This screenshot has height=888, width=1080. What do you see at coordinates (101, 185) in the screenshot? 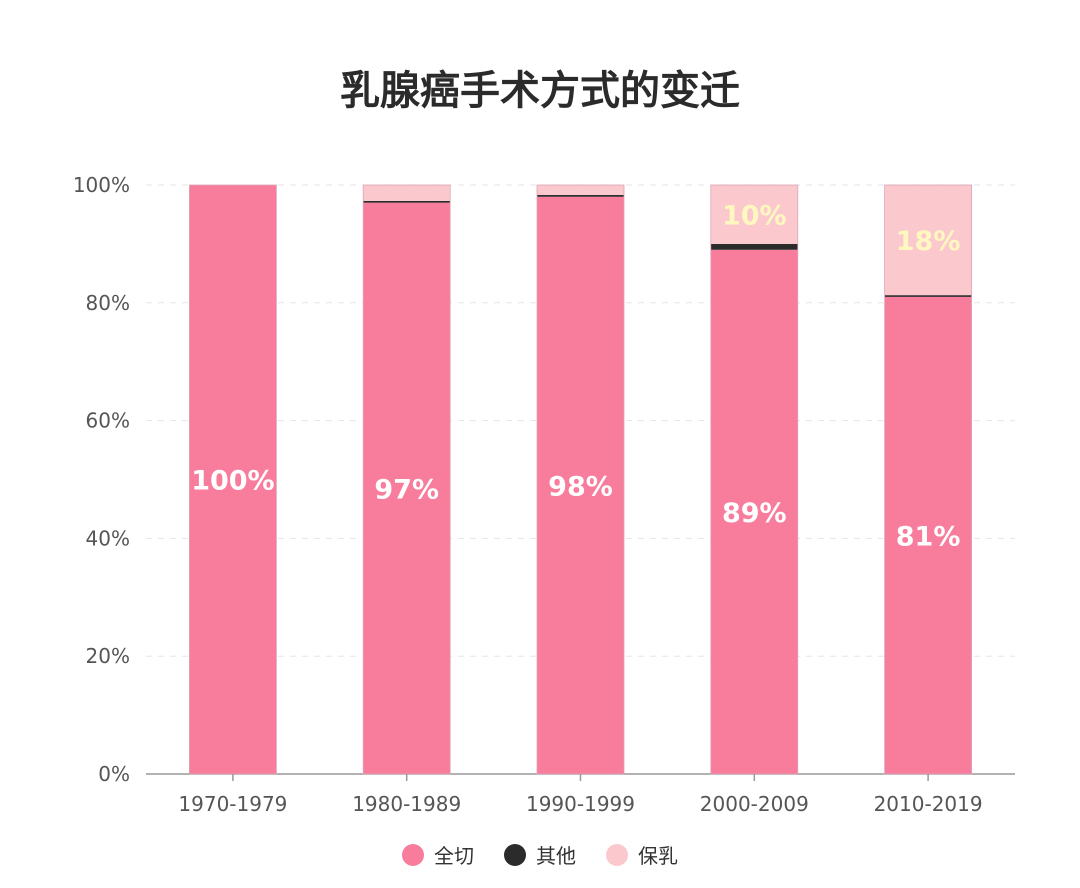
I see `y-tick-label: 100%` at bounding box center [101, 185].